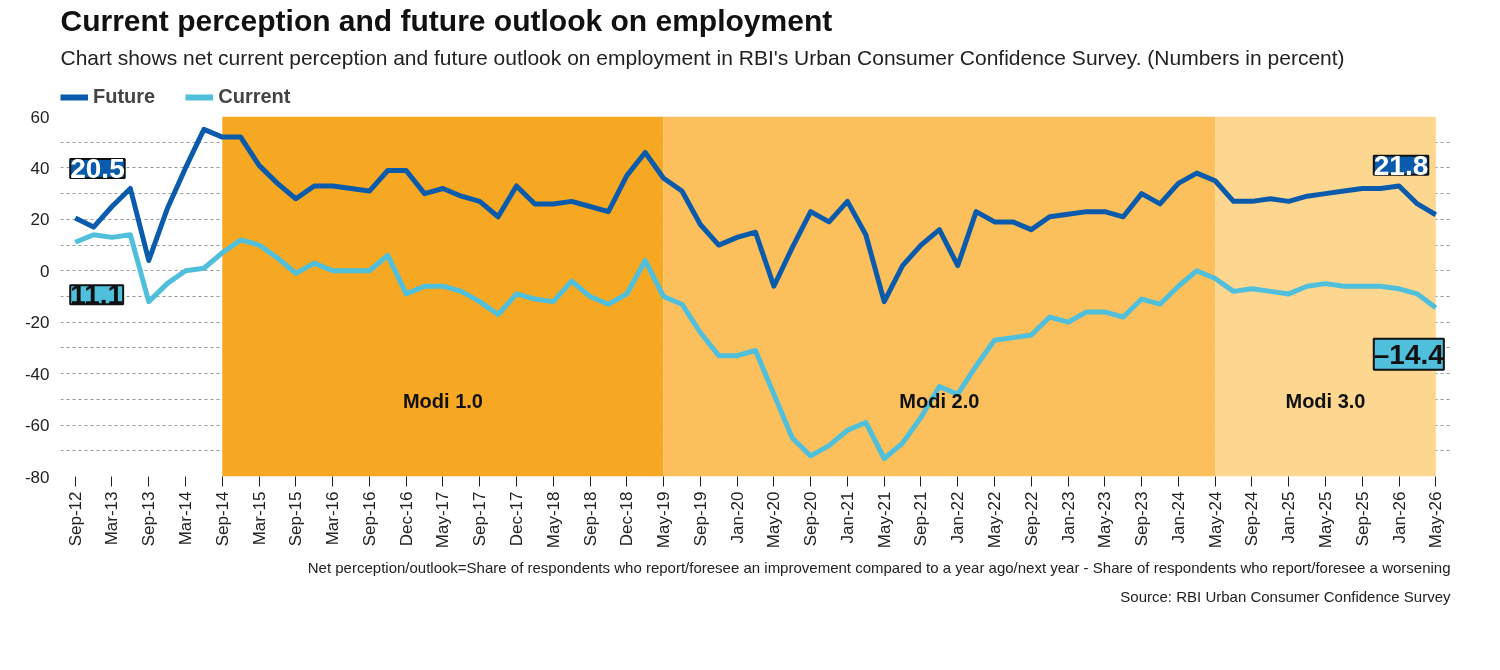 Image resolution: width=1500 pixels, height=670 pixels. What do you see at coordinates (406, 519) in the screenshot?
I see `x-tick-label: Dec-16` at bounding box center [406, 519].